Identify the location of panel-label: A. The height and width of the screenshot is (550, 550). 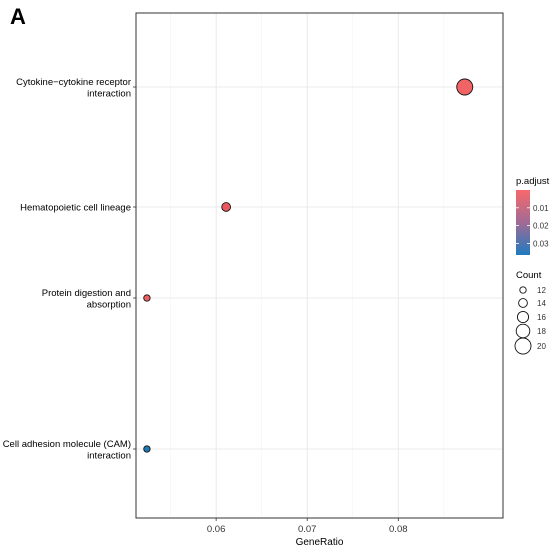
(18, 16).